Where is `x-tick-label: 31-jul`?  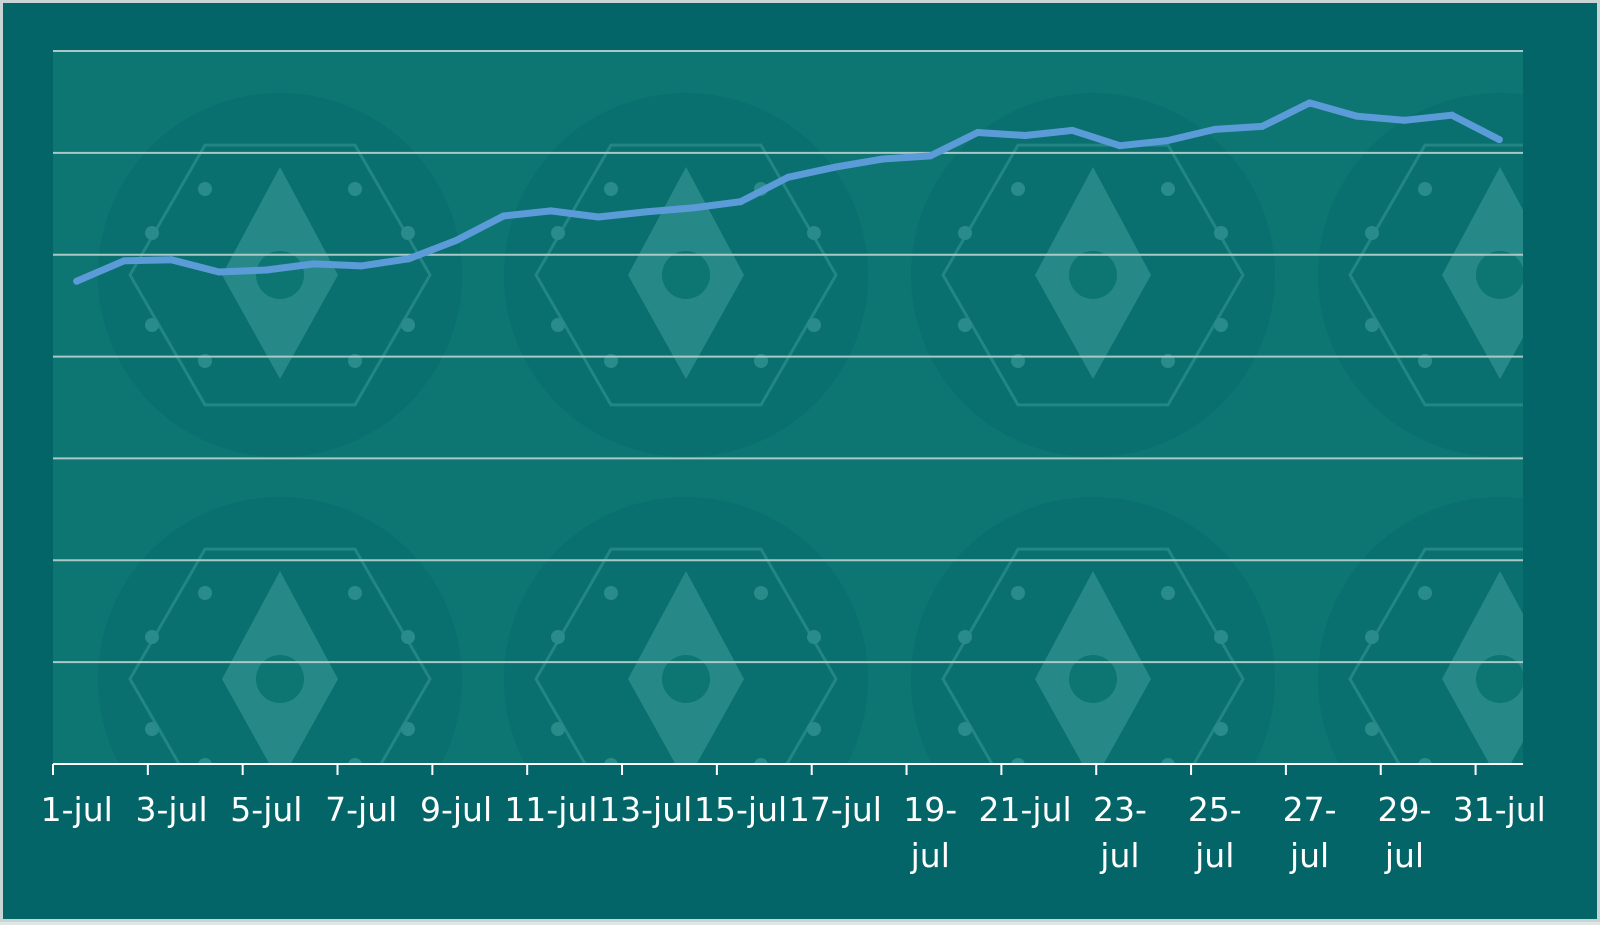 x-tick-label: 31-jul is located at coordinates (1499, 809).